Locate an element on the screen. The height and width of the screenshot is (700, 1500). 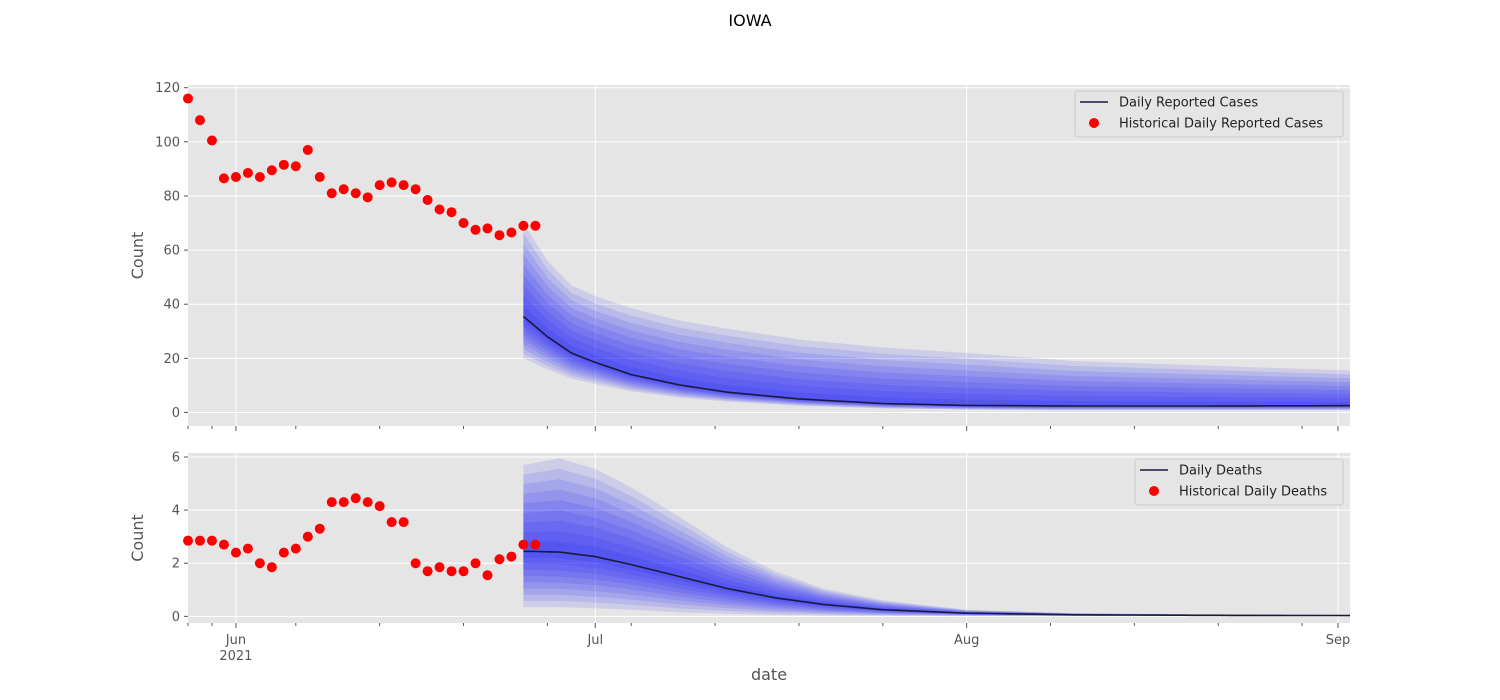
x-tick-label: Aug is located at coordinates (966, 640).